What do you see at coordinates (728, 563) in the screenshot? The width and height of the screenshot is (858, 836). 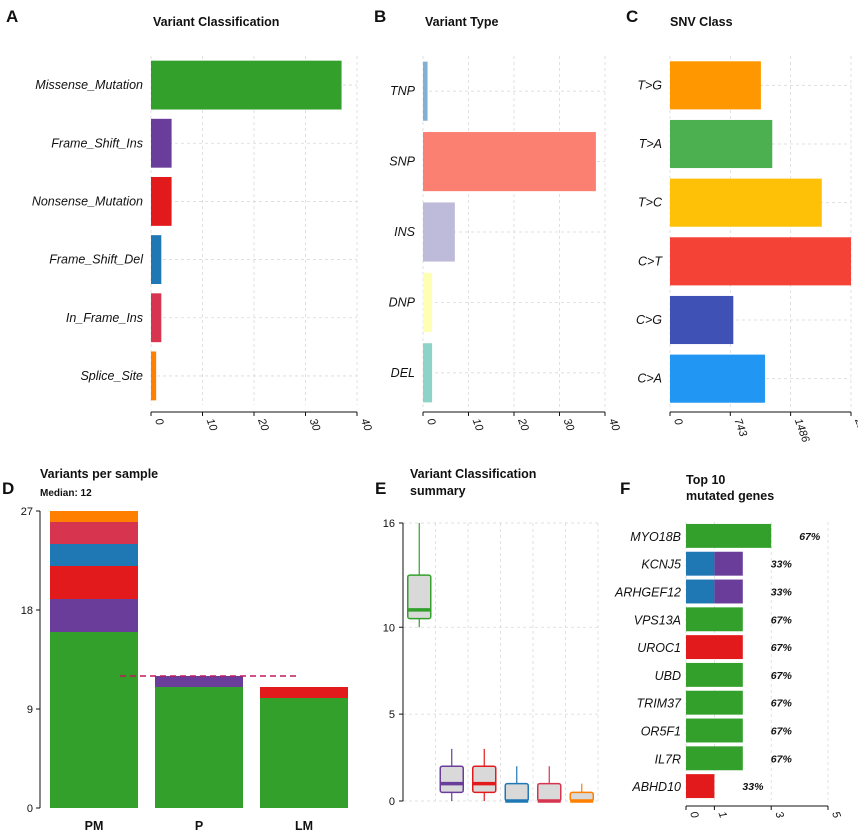 I see `bar-kcnj5-frame-shift-ins` at bounding box center [728, 563].